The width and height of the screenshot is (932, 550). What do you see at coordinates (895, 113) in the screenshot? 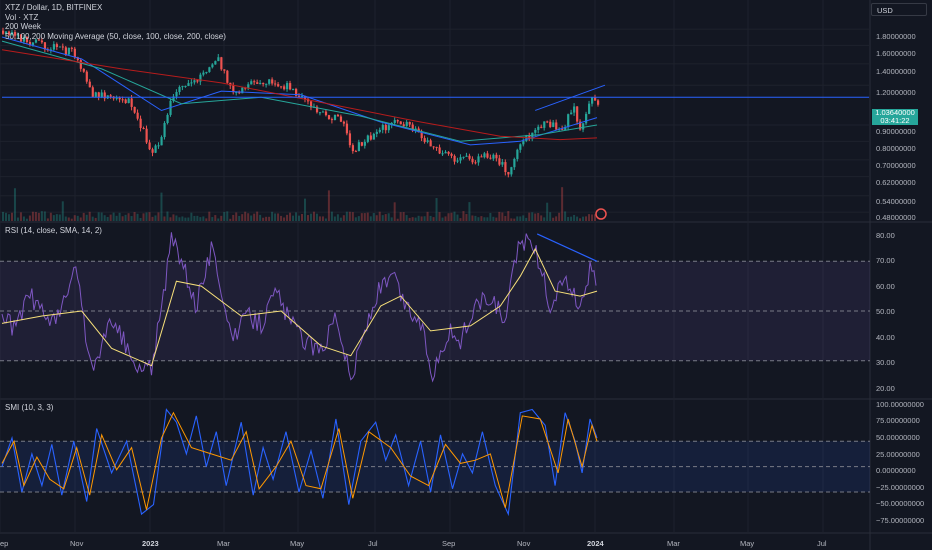
I see `last-price-tag: 1.03640000` at bounding box center [895, 113].